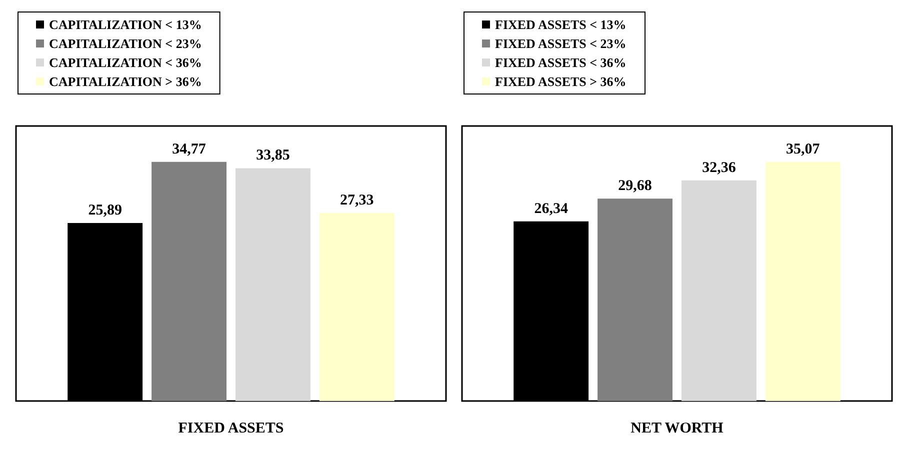 The height and width of the screenshot is (459, 908). I want to click on data-label: 27,33, so click(357, 200).